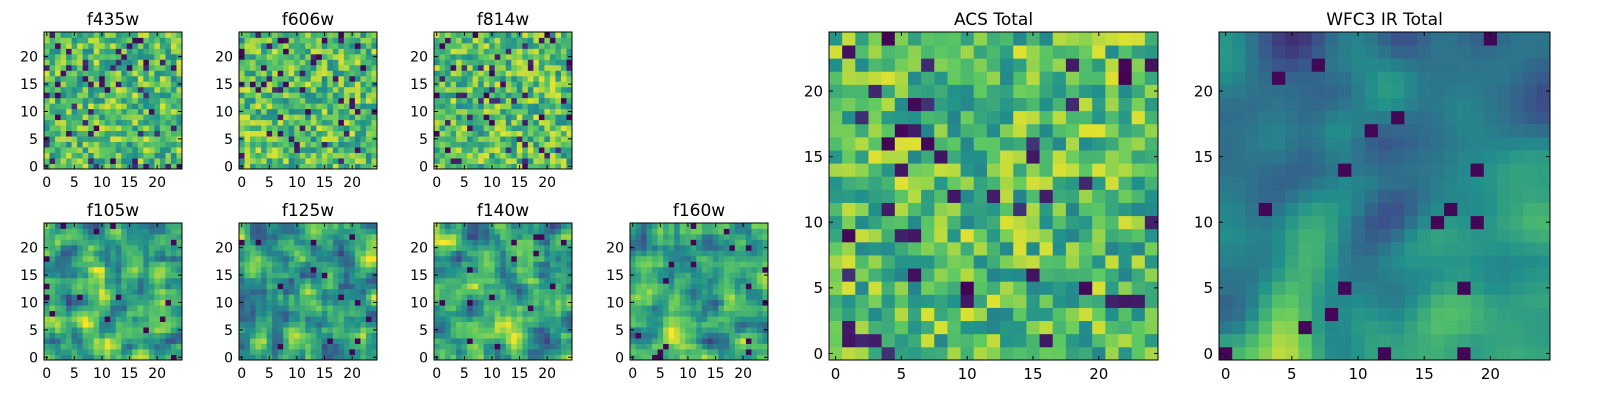  What do you see at coordinates (423, 358) in the screenshot?
I see `y-tick-label: 0` at bounding box center [423, 358].